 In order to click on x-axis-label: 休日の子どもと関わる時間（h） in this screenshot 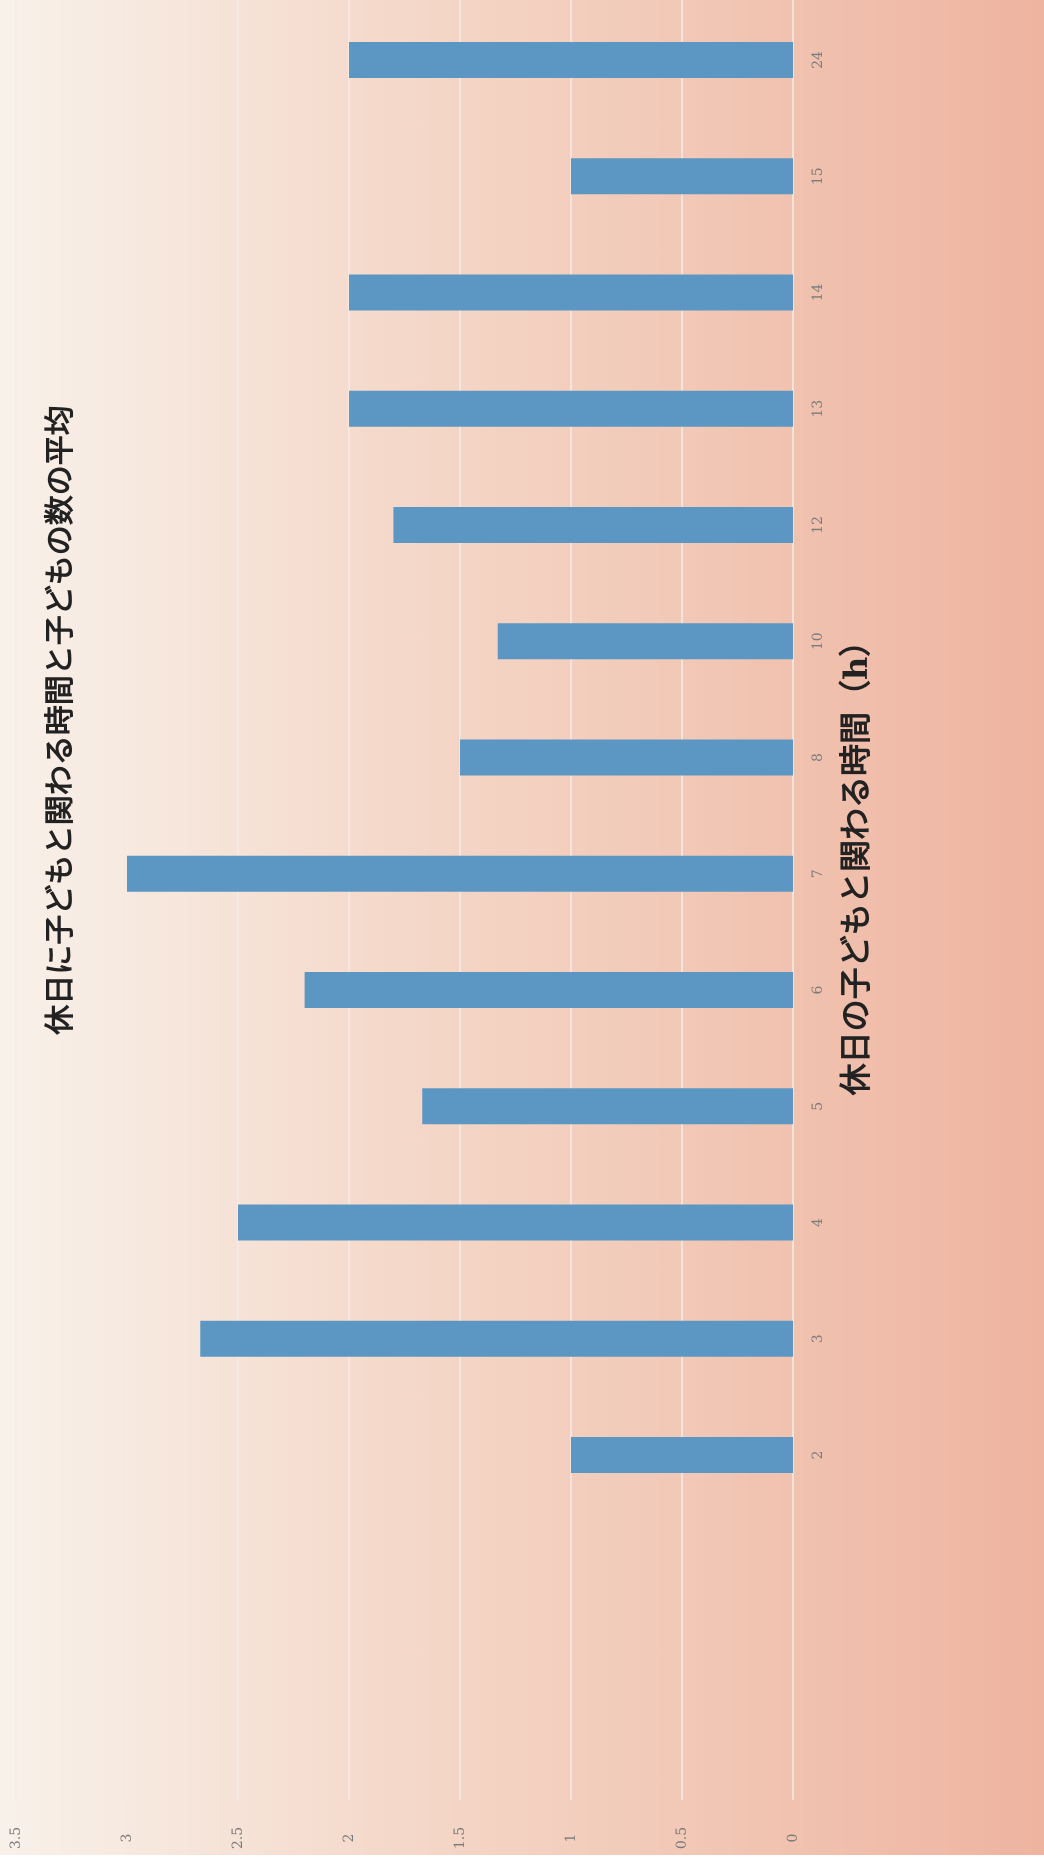, I will do `click(856, 861)`.